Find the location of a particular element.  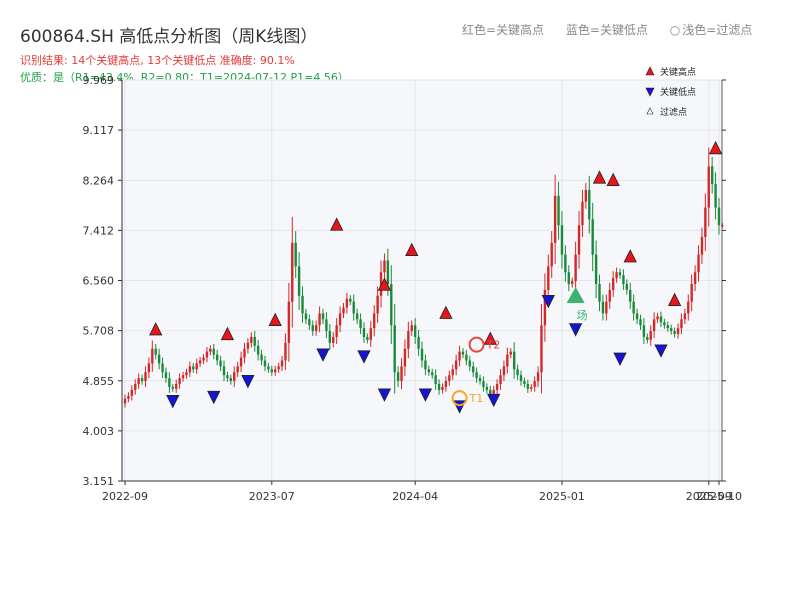

y-tick-label: 9.117 is located at coordinates (99, 130).